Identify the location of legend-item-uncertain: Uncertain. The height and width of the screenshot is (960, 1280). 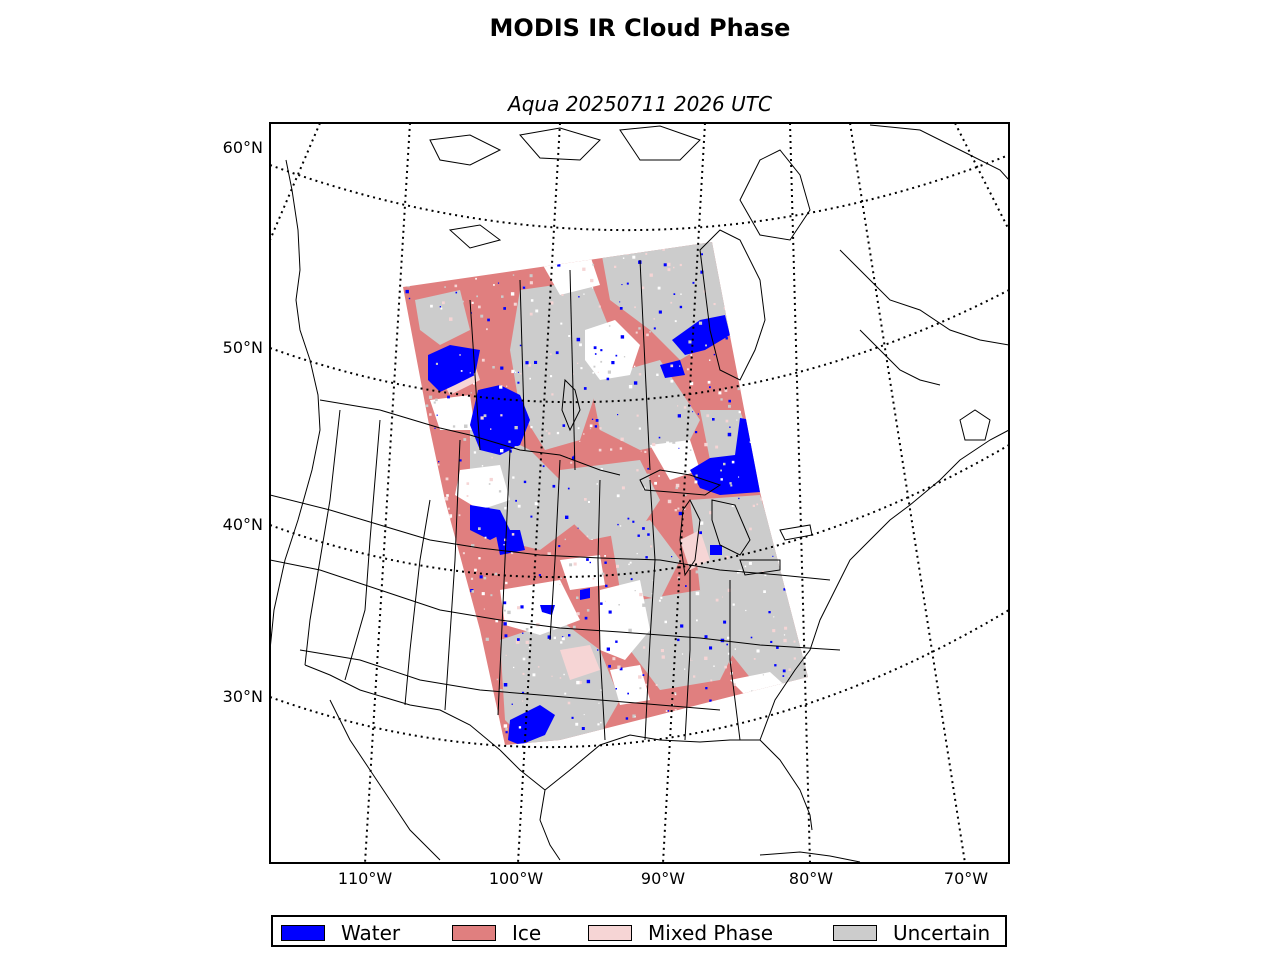
(911, 933).